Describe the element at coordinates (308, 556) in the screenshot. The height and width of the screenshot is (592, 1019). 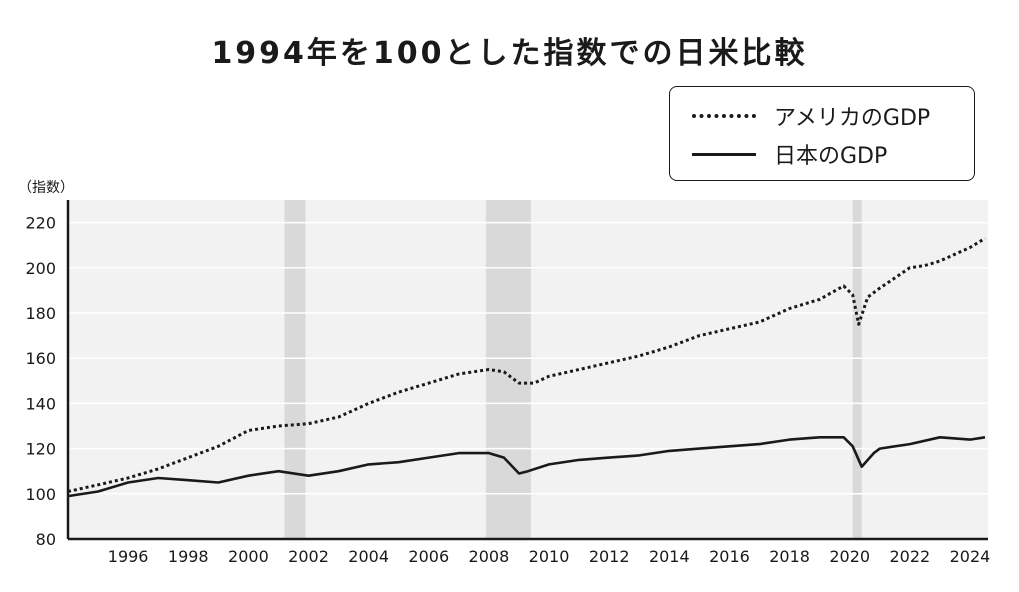
I see `x-tick-label-2002: 2002` at that location.